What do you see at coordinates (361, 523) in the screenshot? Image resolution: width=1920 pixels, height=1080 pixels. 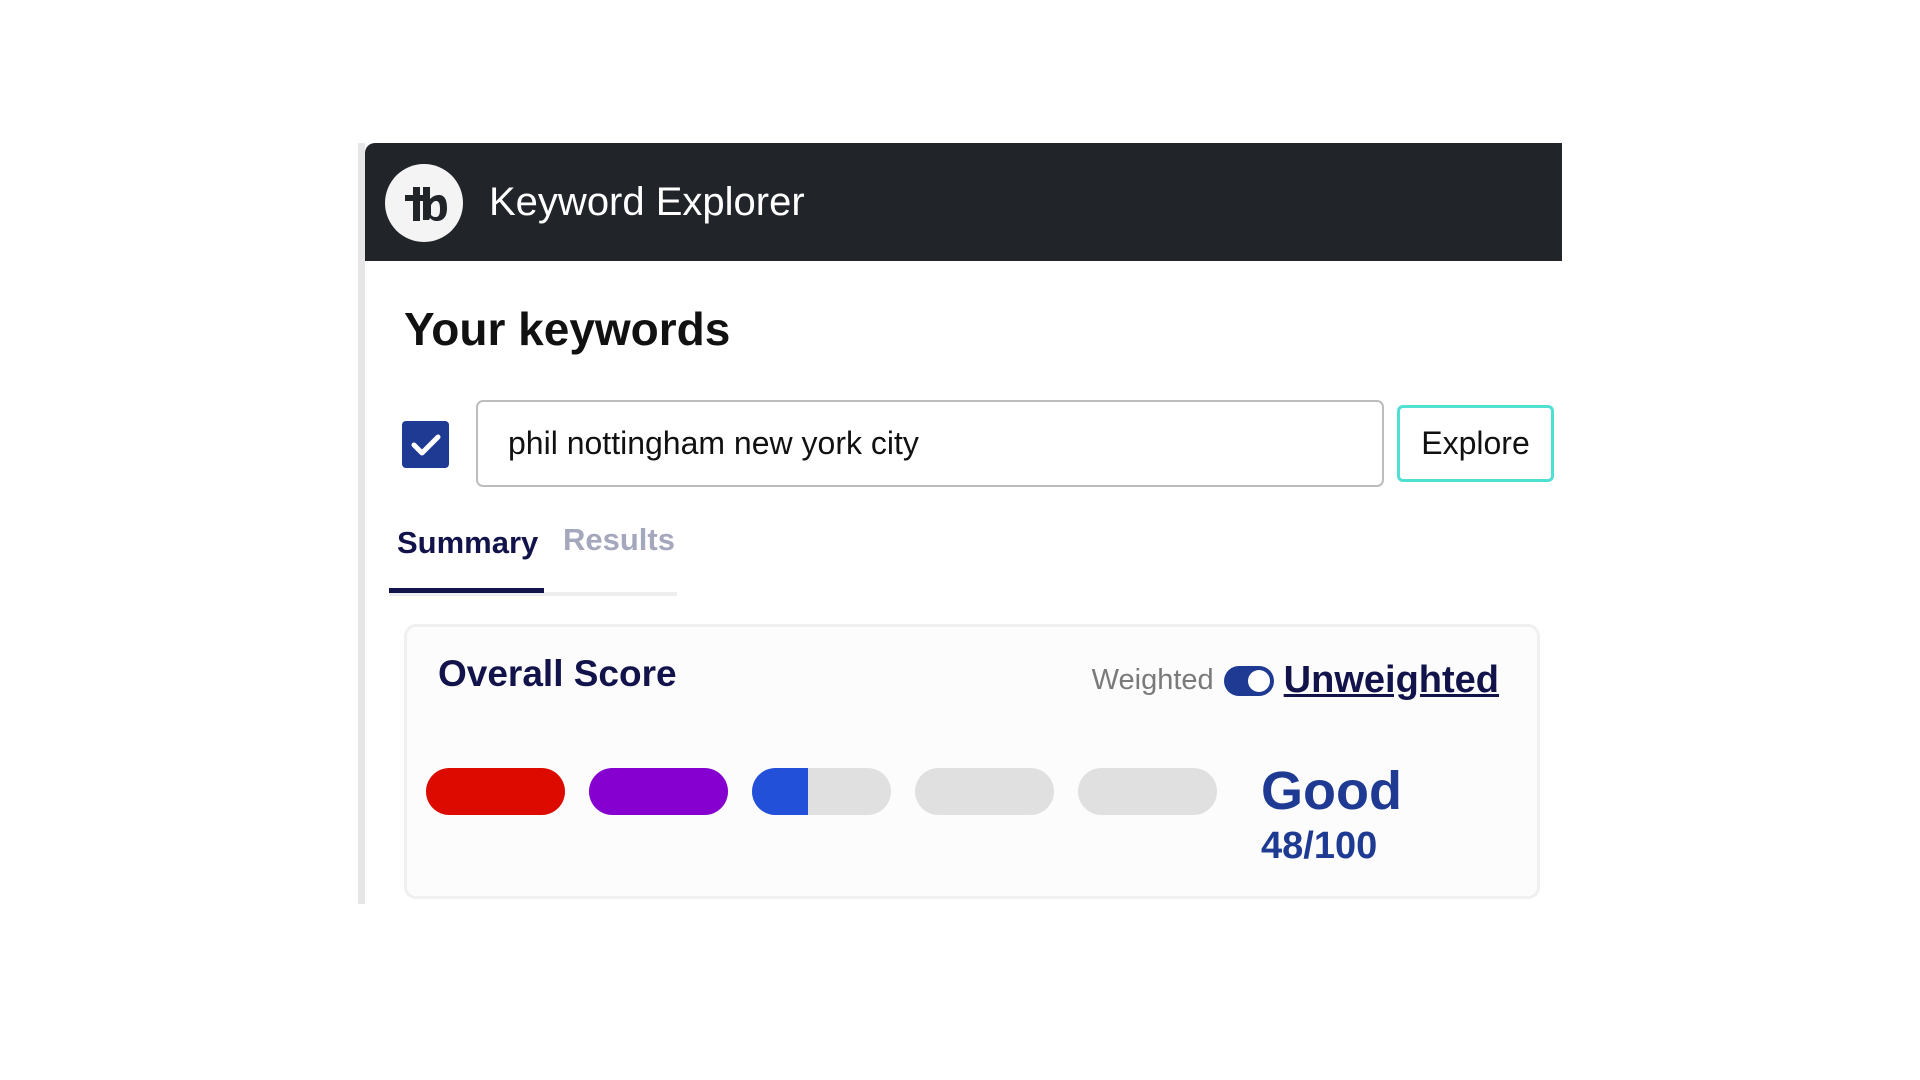 I see `window-edge` at bounding box center [361, 523].